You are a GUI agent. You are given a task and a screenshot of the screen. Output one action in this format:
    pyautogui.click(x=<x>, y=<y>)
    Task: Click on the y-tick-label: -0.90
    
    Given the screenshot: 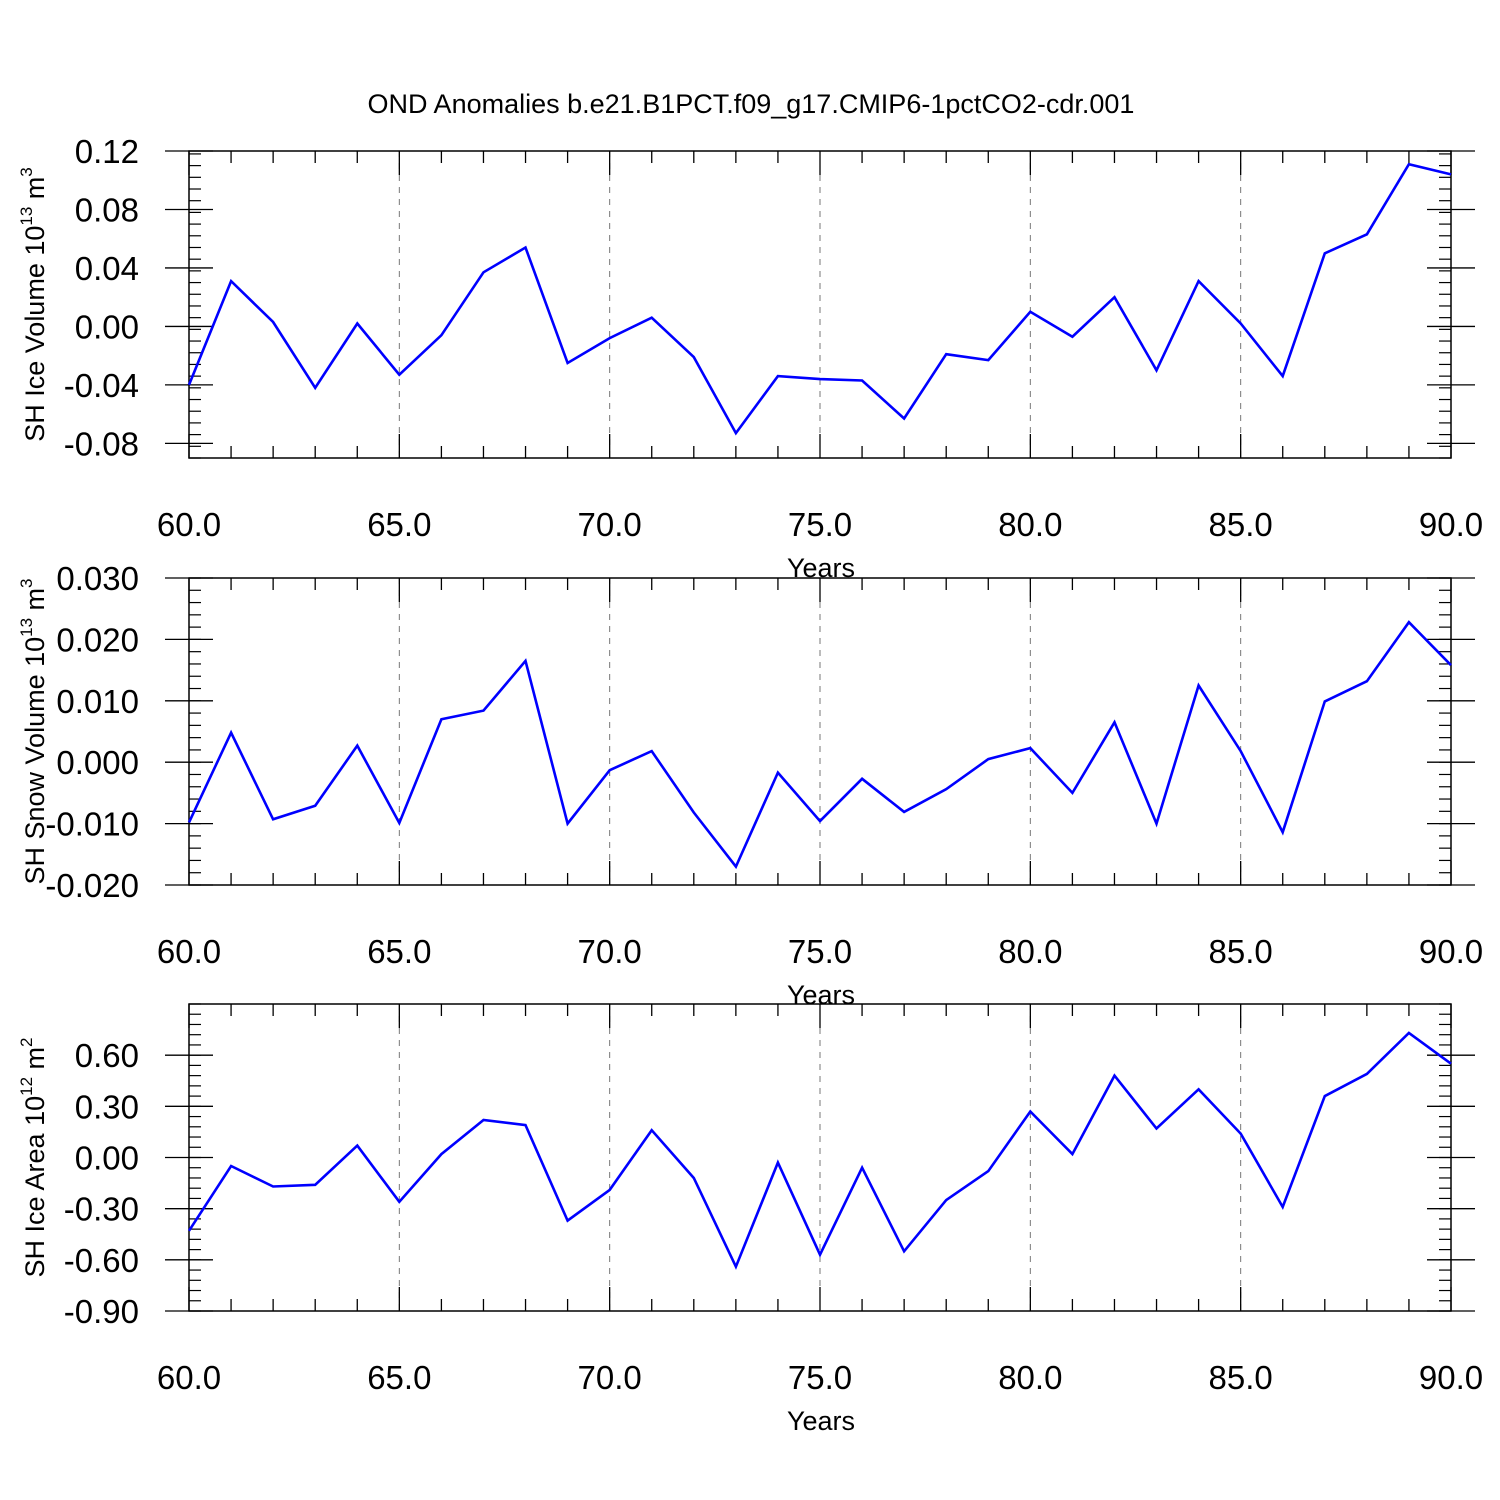 What is the action you would take?
    pyautogui.click(x=101, y=1311)
    